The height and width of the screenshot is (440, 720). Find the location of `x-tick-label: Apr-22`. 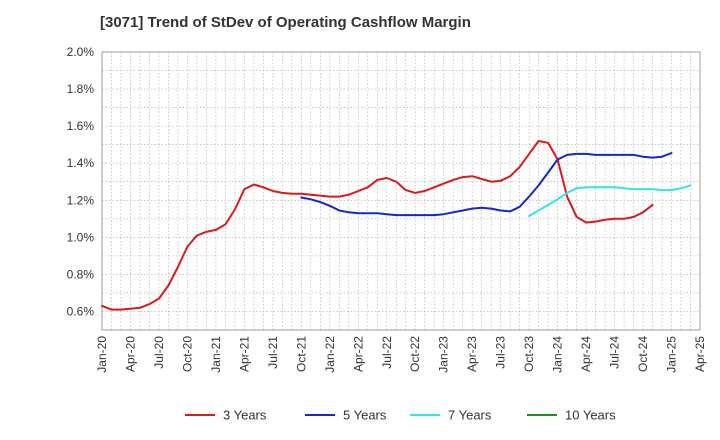

x-tick-label: Apr-22 is located at coordinates (358, 354).